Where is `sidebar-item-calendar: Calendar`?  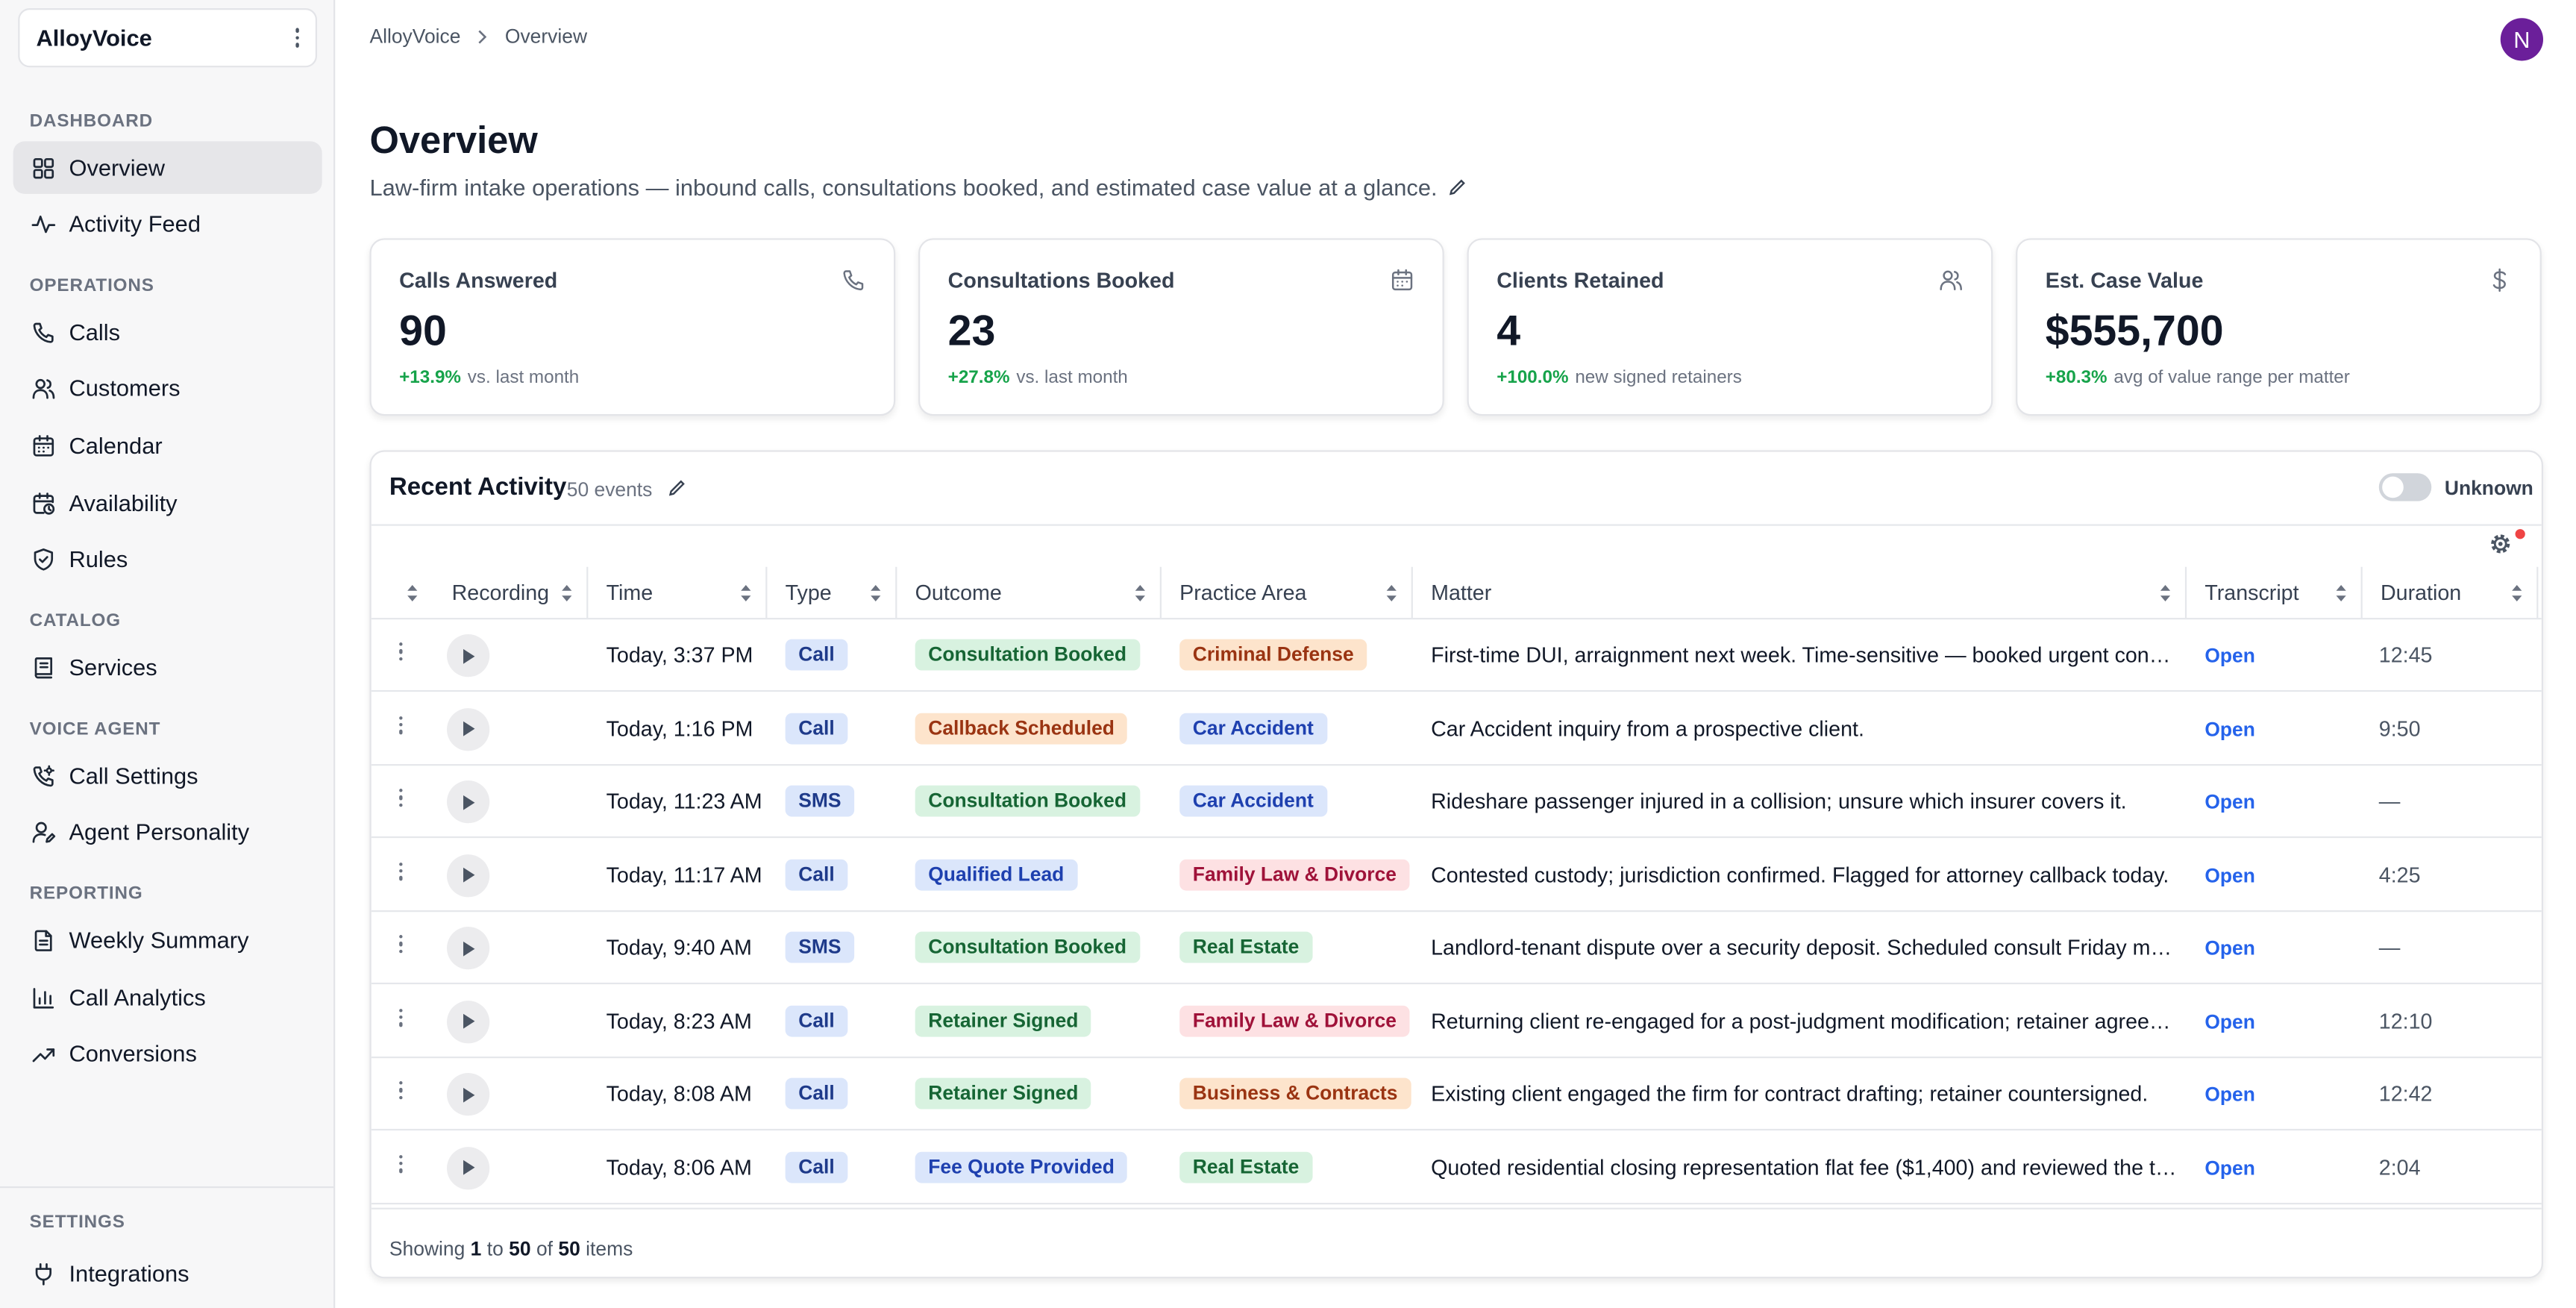 sidebar-item-calendar: Calendar is located at coordinates (167, 445).